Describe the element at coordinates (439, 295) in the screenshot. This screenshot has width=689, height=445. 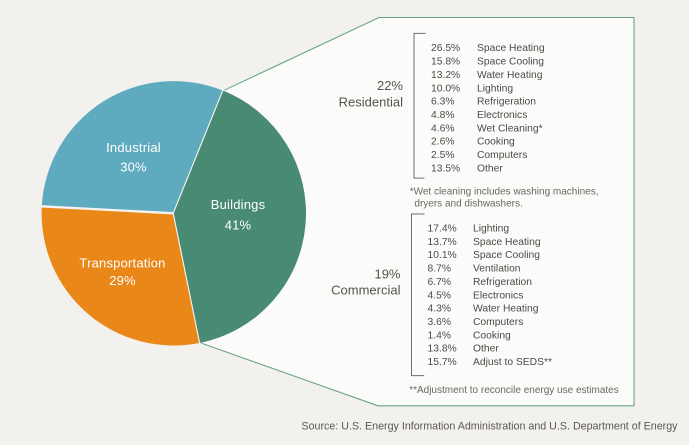
I see `svg-text: 4.5%` at that location.